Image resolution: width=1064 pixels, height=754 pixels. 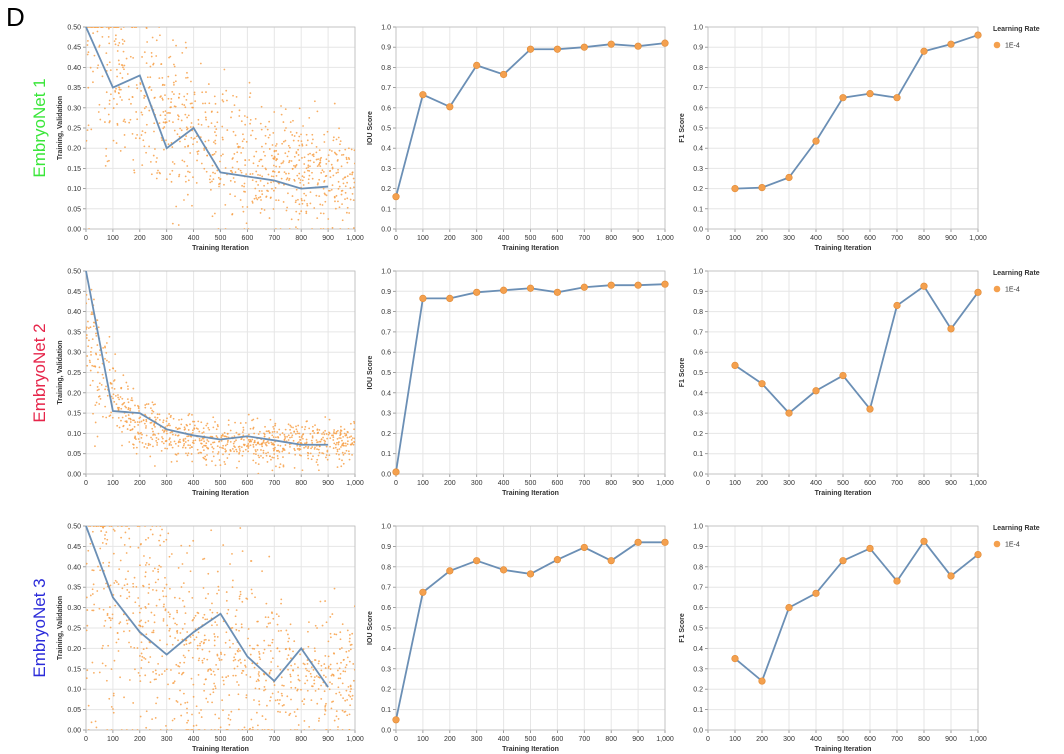 What do you see at coordinates (221, 739) in the screenshot?
I see `x-tick-label: 500` at bounding box center [221, 739].